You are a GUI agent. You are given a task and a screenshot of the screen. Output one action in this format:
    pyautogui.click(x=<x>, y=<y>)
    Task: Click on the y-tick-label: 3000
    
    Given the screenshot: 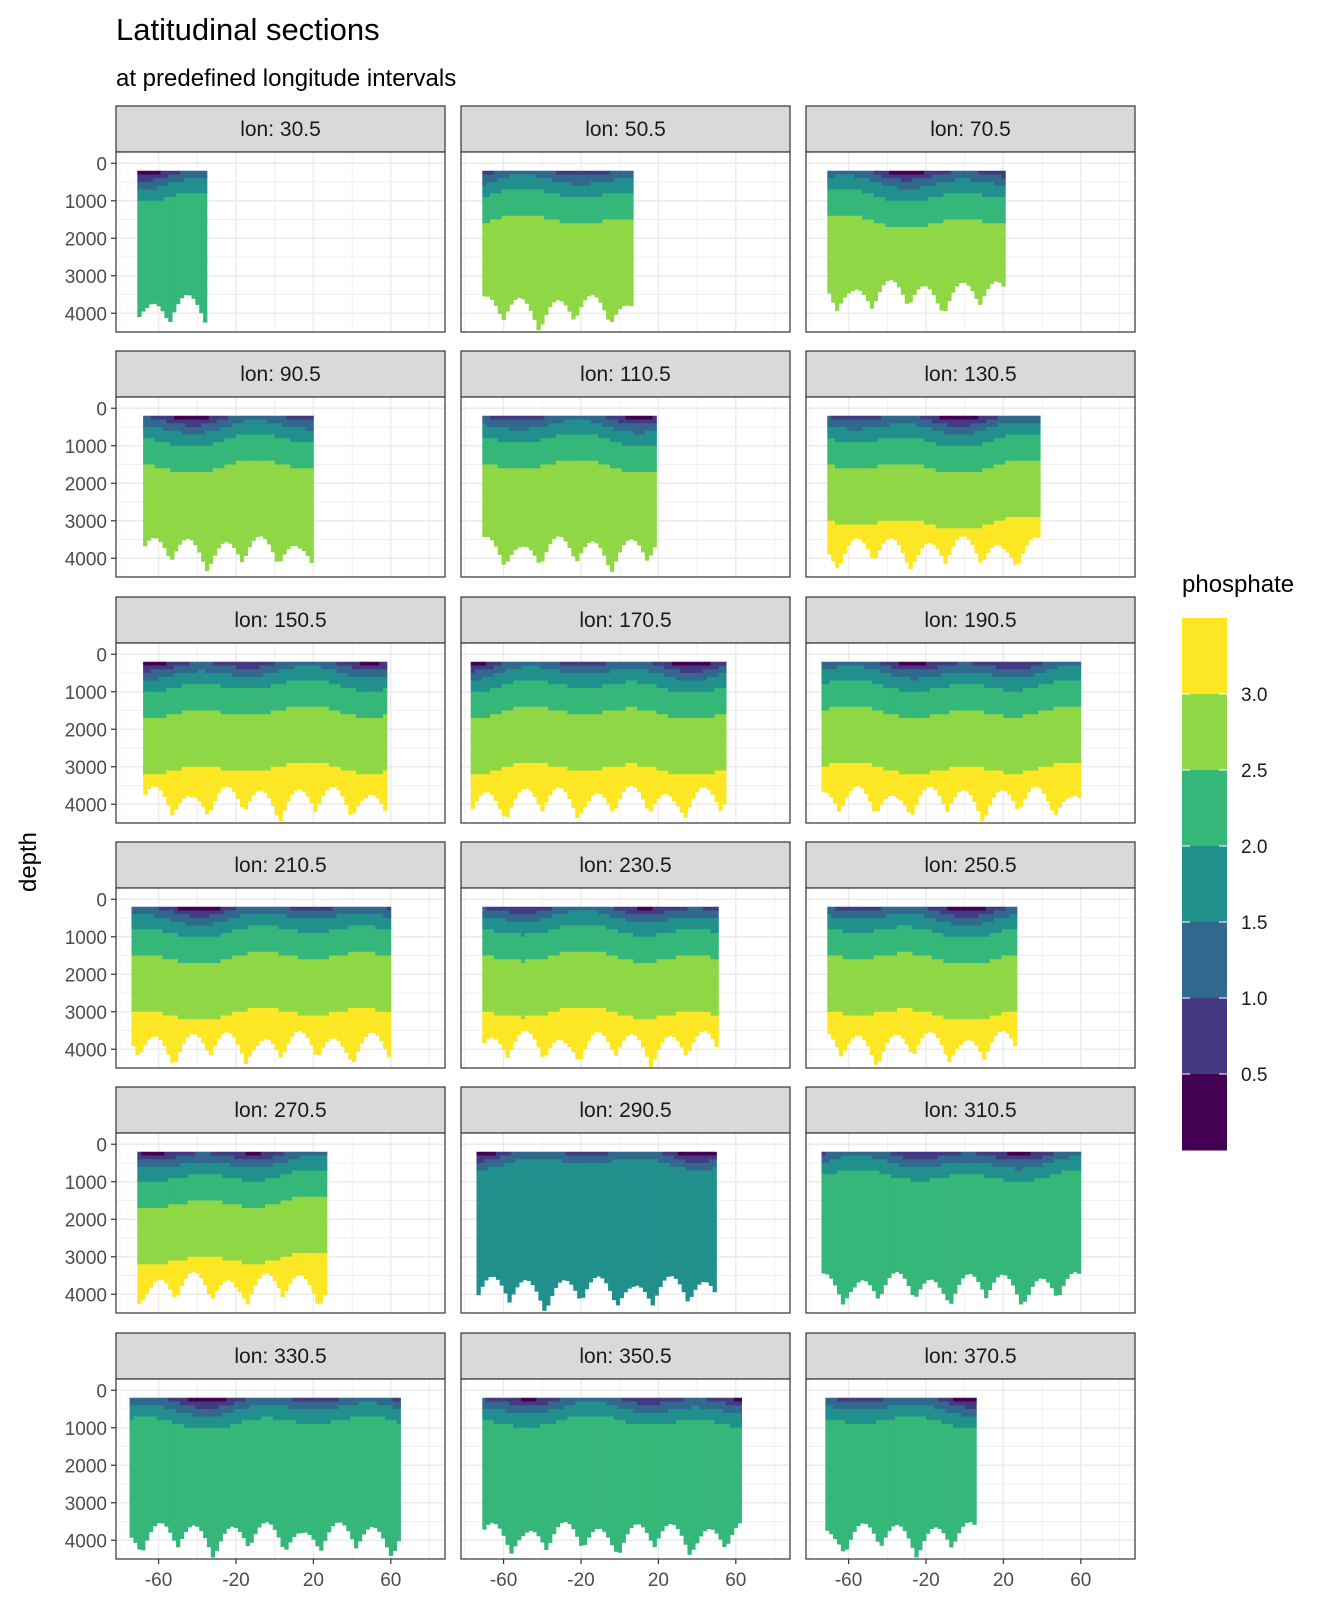 What is the action you would take?
    pyautogui.click(x=86, y=1504)
    